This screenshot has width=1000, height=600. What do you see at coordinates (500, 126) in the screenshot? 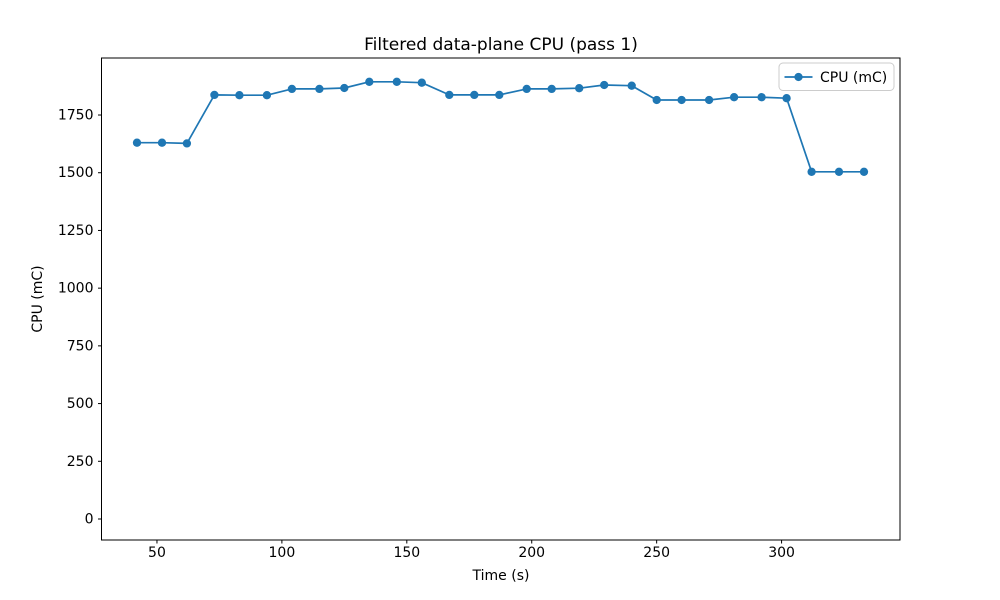
I see `data-series-markers` at bounding box center [500, 126].